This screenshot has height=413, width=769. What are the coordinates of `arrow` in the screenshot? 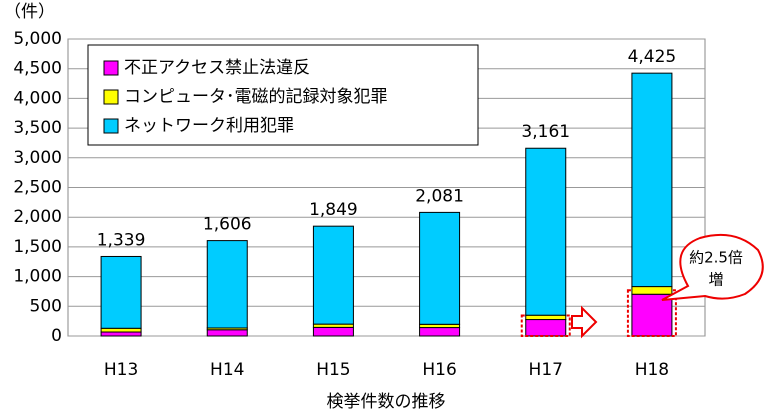 It's located at (584, 322).